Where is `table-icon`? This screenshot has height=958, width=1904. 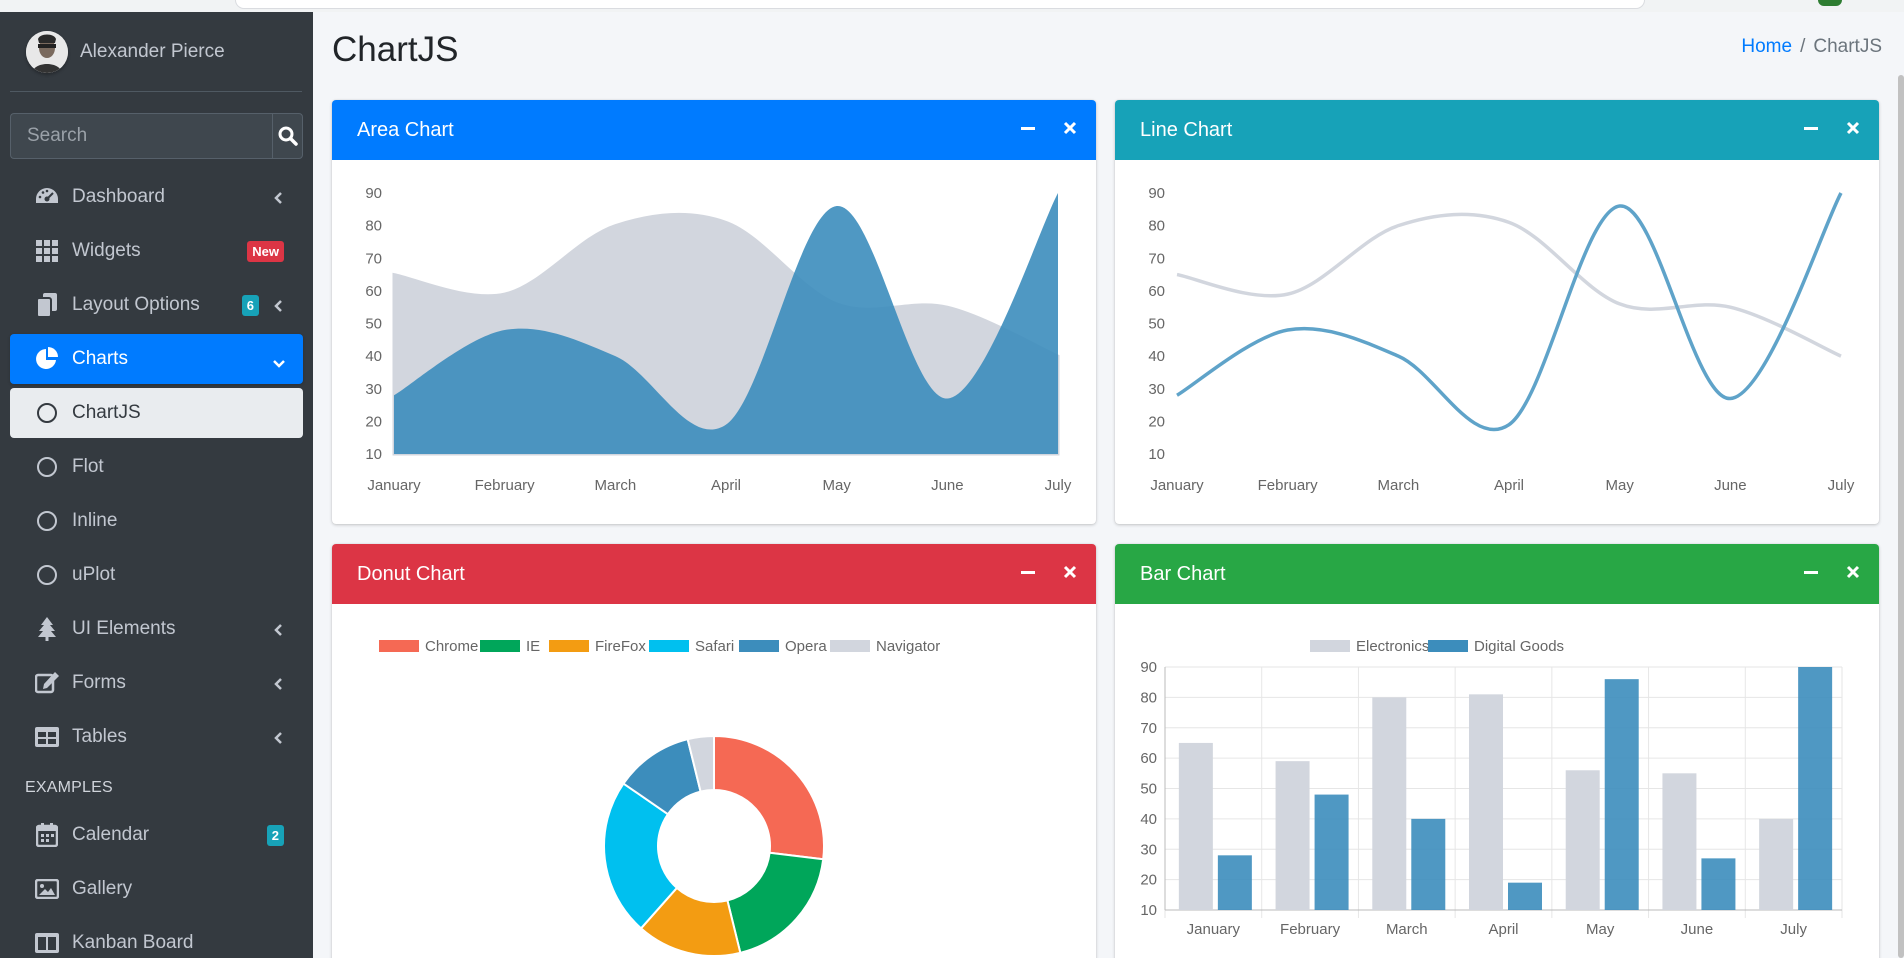
table-icon is located at coordinates (47, 737).